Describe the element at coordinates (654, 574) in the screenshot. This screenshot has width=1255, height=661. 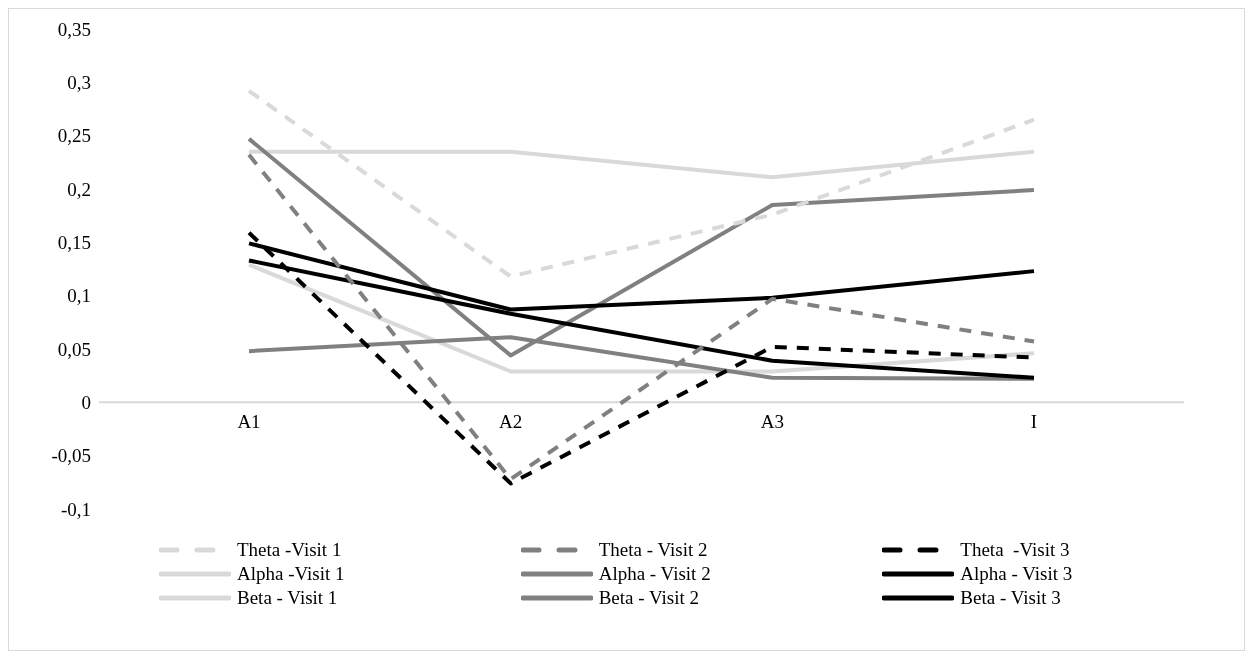
I see `legend-label: Alpha - Visit 2` at that location.